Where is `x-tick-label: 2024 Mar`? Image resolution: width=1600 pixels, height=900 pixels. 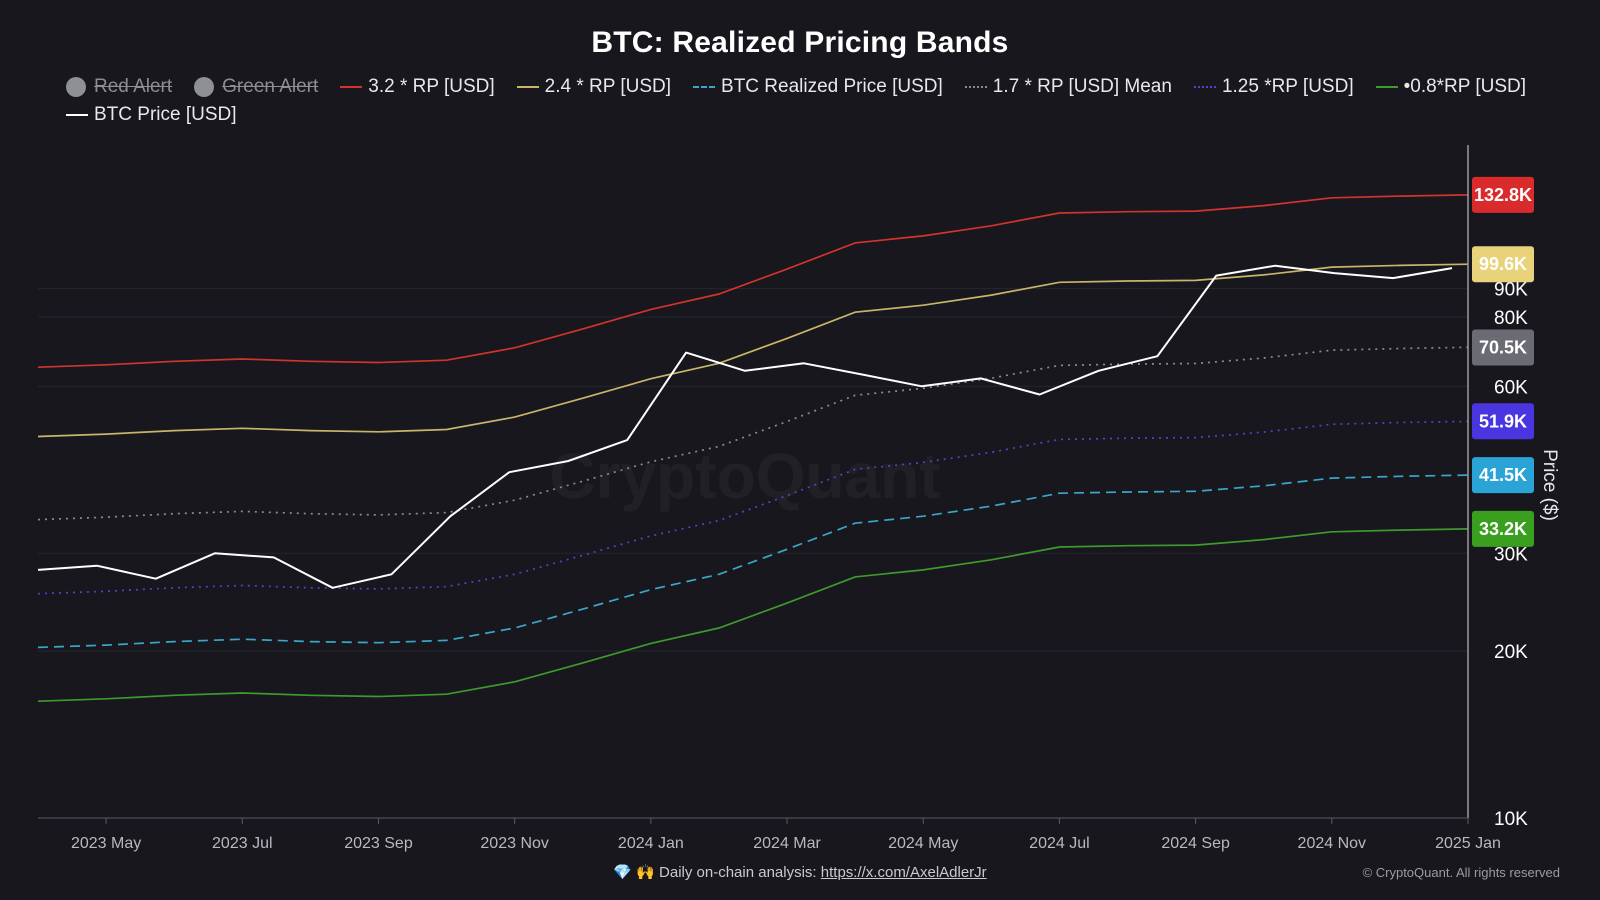 x-tick-label: 2024 Mar is located at coordinates (787, 843).